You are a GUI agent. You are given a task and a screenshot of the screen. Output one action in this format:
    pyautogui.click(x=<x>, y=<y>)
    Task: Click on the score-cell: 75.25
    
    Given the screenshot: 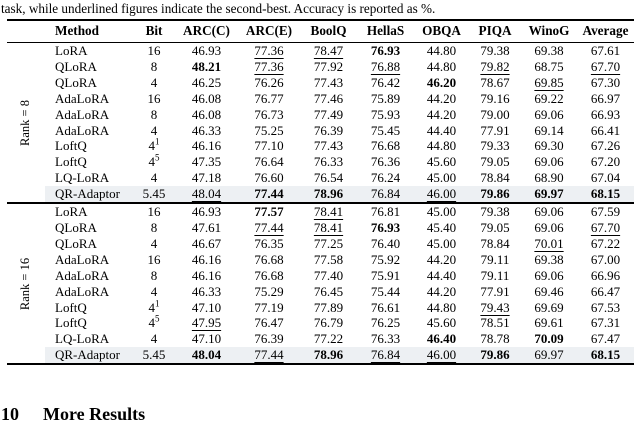 What is the action you would take?
    pyautogui.click(x=269, y=130)
    